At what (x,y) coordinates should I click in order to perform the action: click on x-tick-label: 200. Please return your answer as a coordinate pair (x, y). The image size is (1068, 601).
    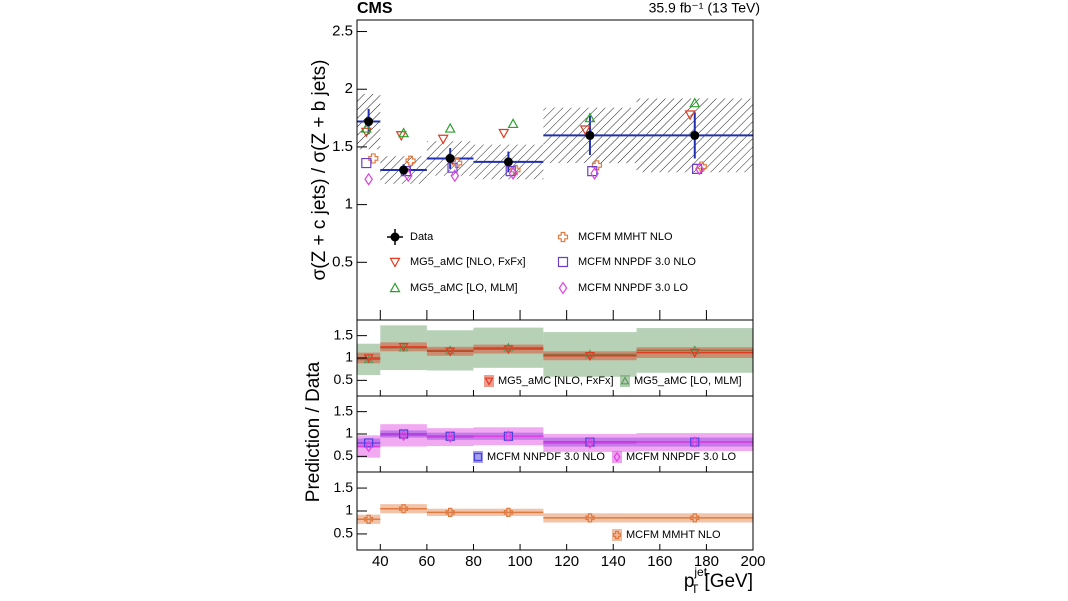
    Looking at the image, I should click on (752, 561).